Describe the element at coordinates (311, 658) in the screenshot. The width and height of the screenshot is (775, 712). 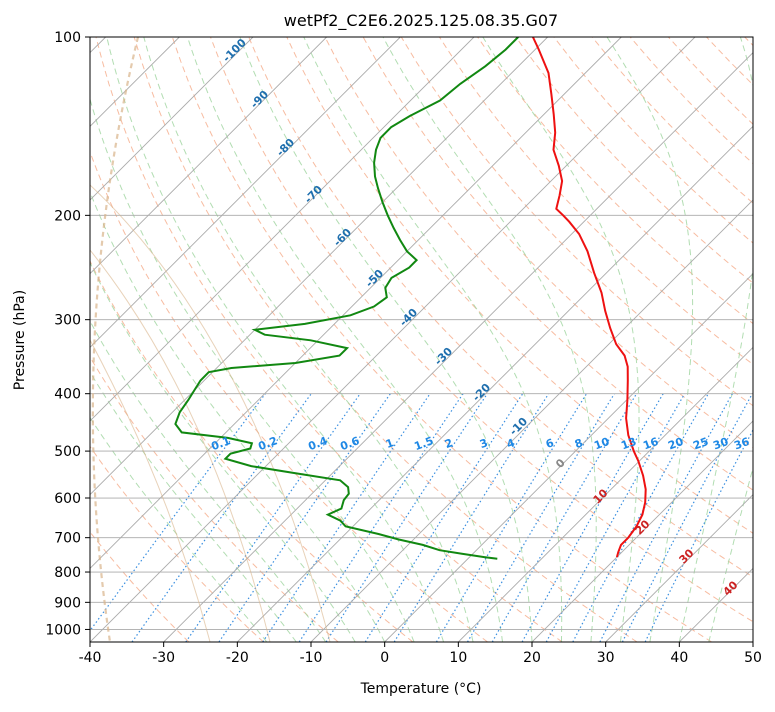
I see `x-tick-label: -10` at that location.